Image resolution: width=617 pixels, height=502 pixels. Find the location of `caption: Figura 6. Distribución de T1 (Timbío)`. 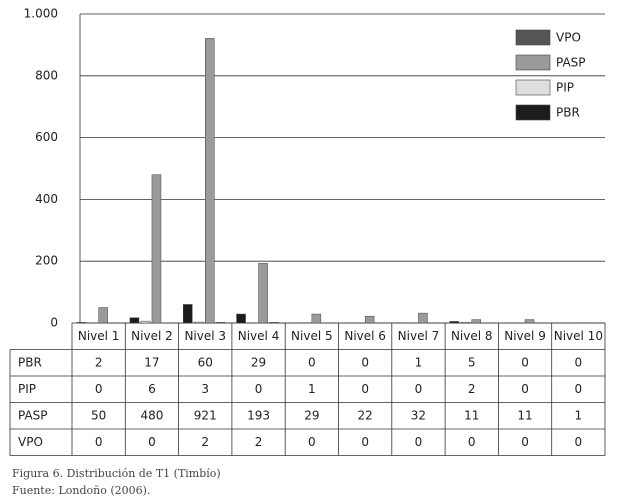

caption: Figura 6. Distribución de T1 (Timbío) is located at coordinates (116, 473).